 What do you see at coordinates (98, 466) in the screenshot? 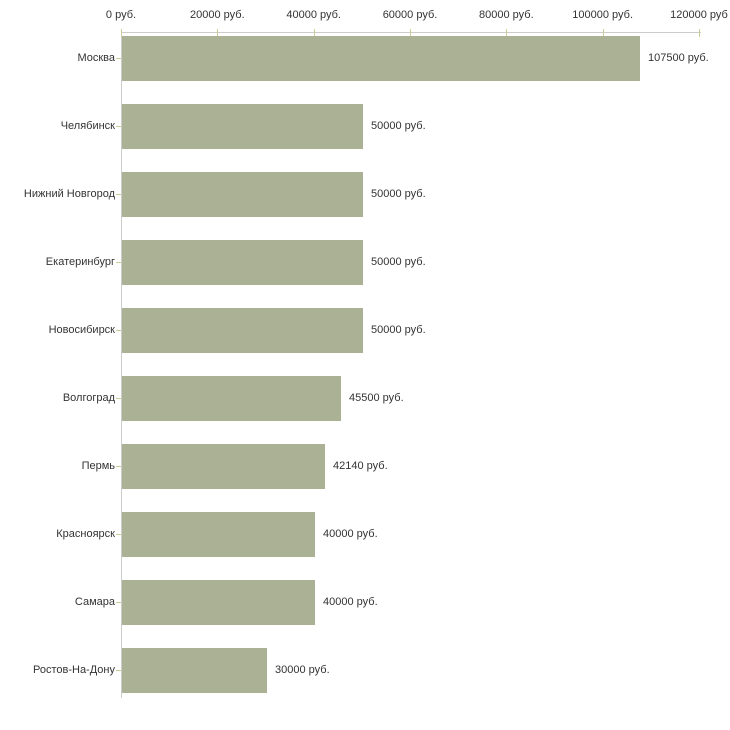
I see `category-label: Пермь` at bounding box center [98, 466].